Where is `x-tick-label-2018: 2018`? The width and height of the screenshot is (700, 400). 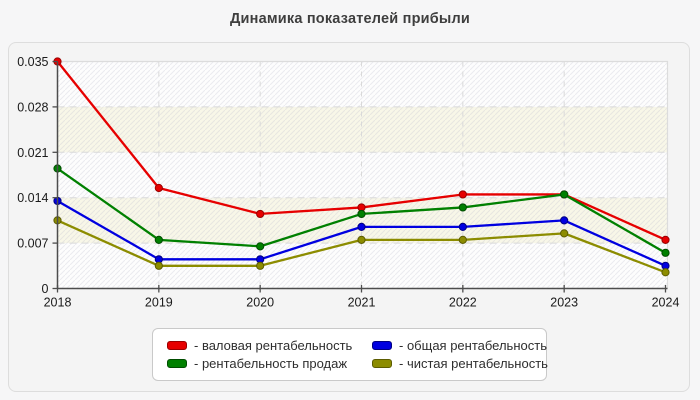 x-tick-label-2018: 2018 is located at coordinates (58, 303).